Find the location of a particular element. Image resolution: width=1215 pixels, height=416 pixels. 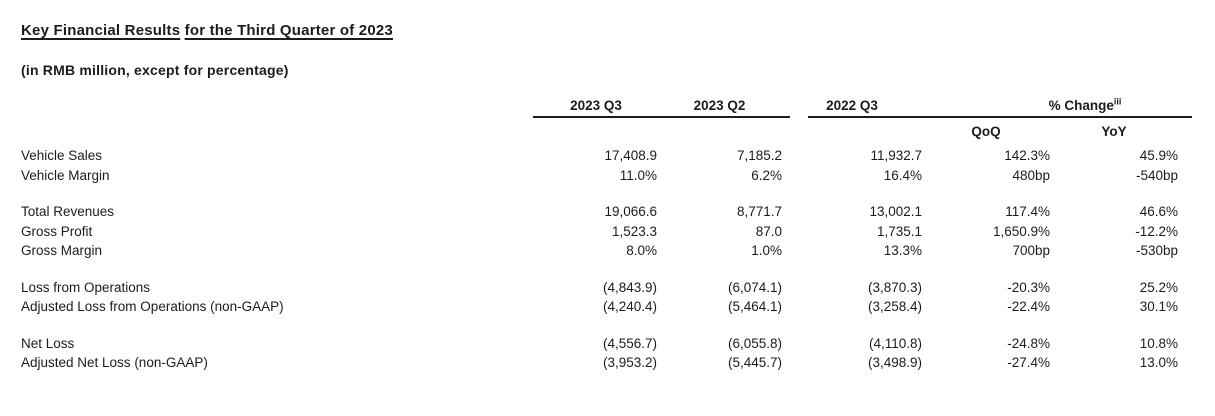

cell-2022-q3: 1,735.1 is located at coordinates (899, 231).